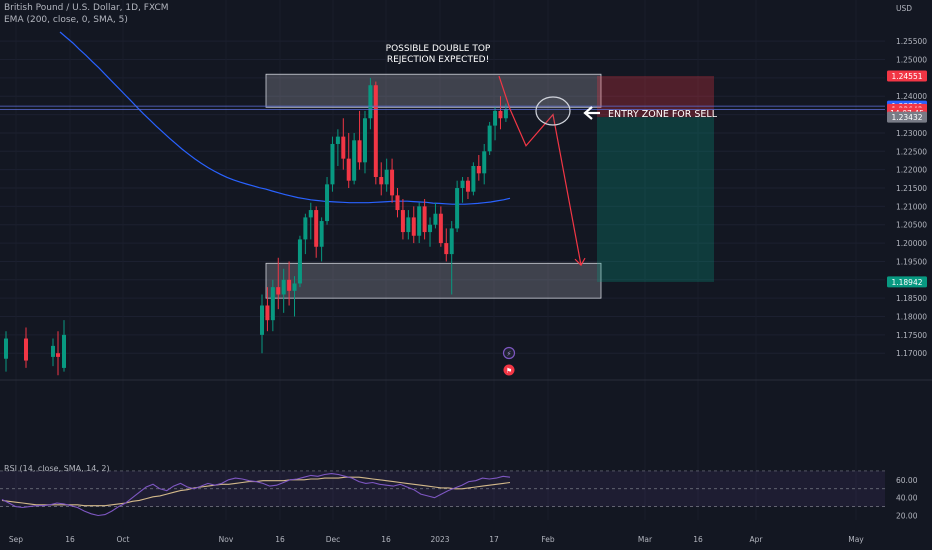 This screenshot has width=932, height=550. I want to click on price-zones, so click(433, 186).